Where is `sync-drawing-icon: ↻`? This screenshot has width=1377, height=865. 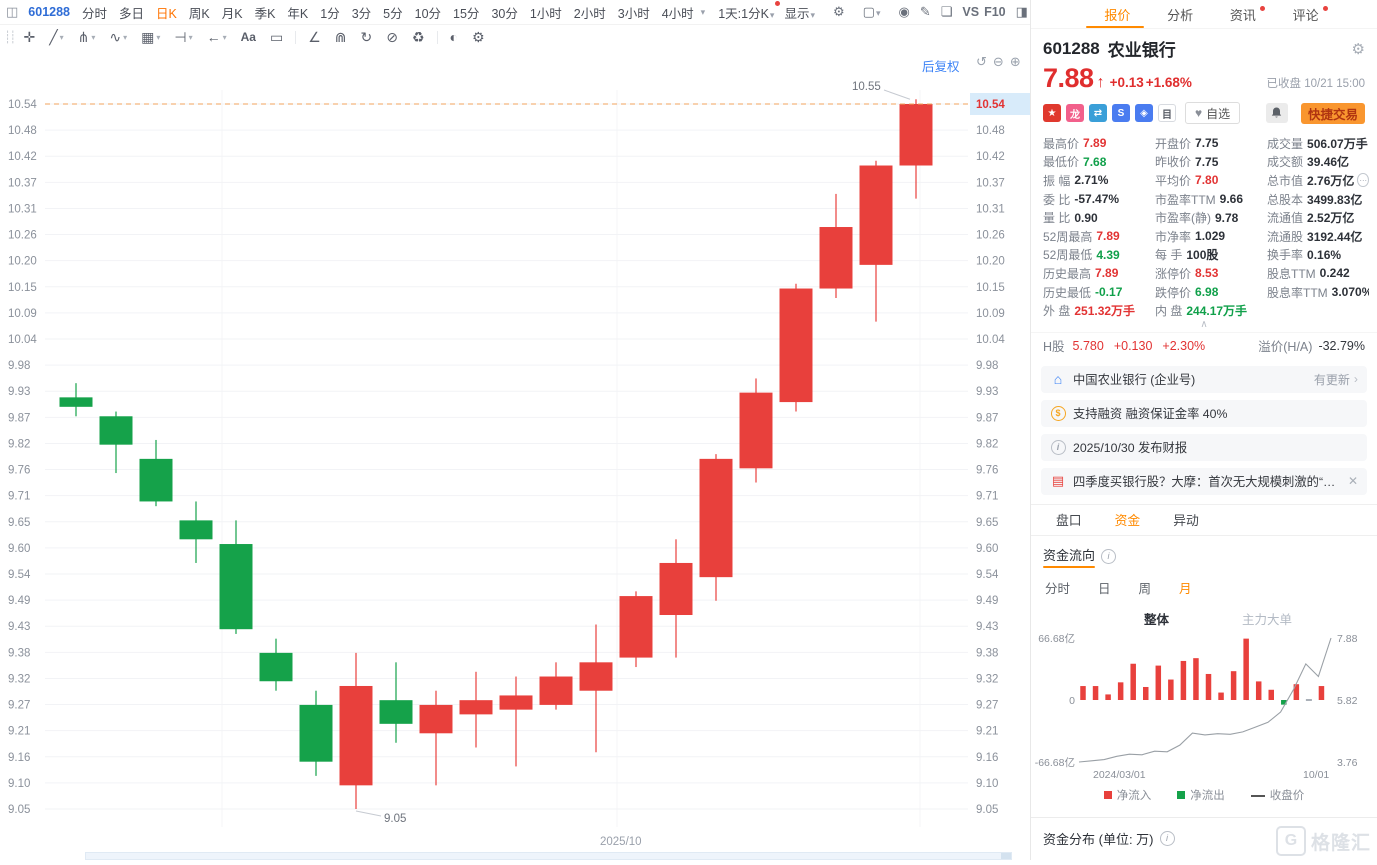
sync-drawing-icon: ↻ is located at coordinates (366, 36).